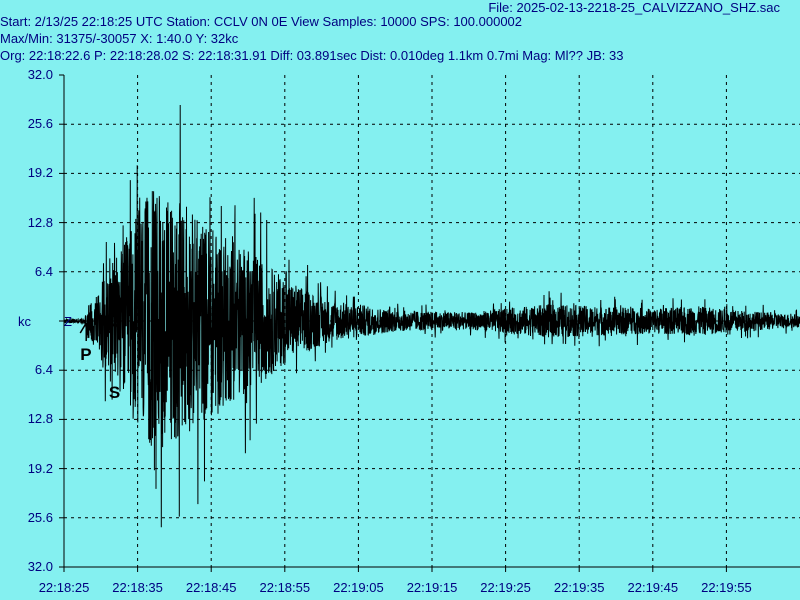 The image size is (800, 600). I want to click on x-tick-label: 22:19:45, so click(653, 587).